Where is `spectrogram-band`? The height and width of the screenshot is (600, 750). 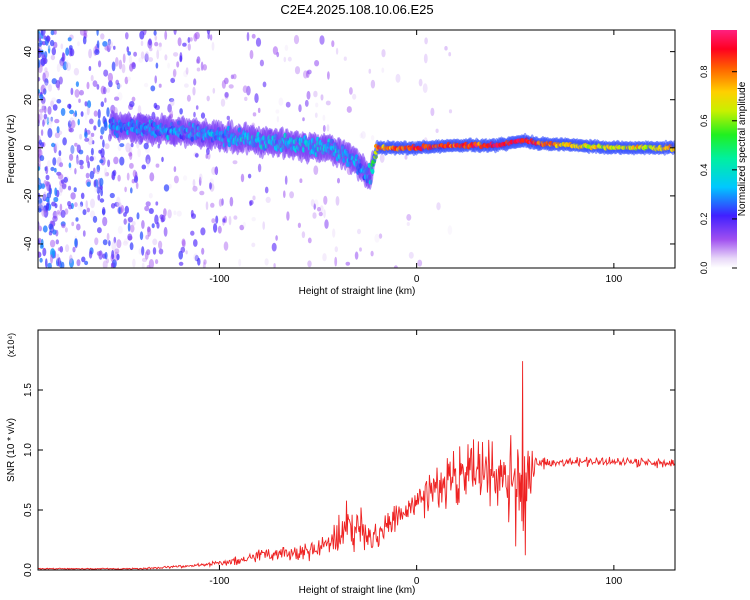 spectrogram-band is located at coordinates (229, 144).